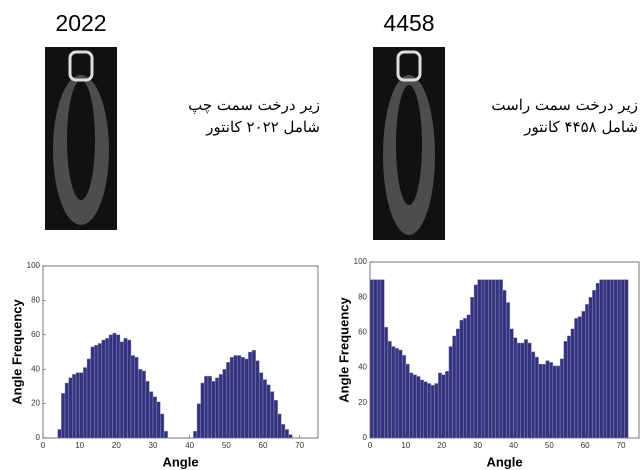 This screenshot has height=470, width=643. What do you see at coordinates (226, 445) in the screenshot?
I see `x-tick-label: 50` at bounding box center [226, 445].